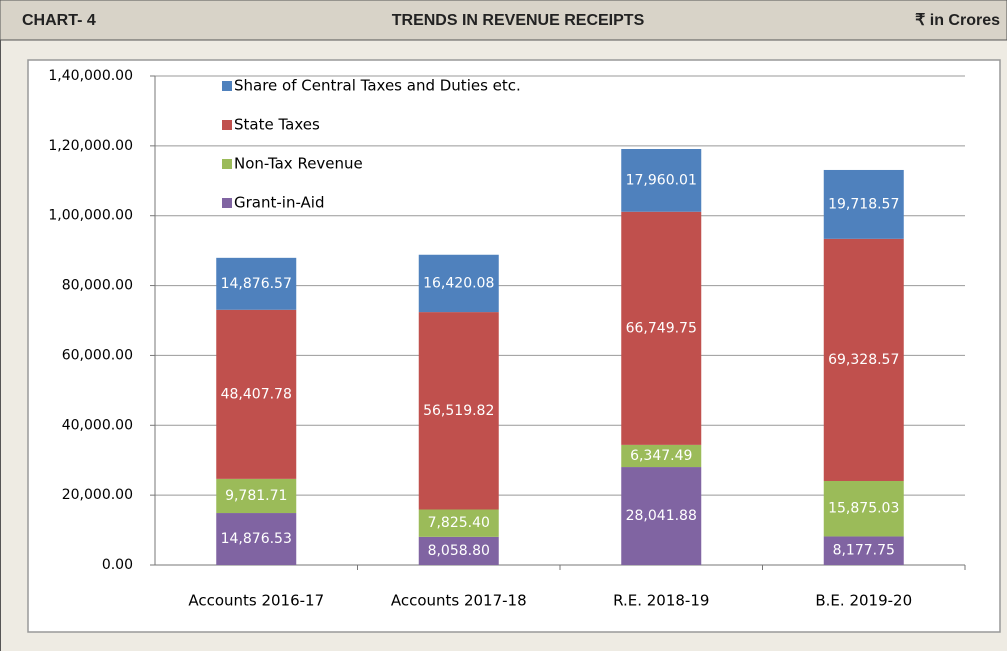 Image resolution: width=1007 pixels, height=651 pixels. I want to click on data-label: 14,876.53, so click(256, 539).